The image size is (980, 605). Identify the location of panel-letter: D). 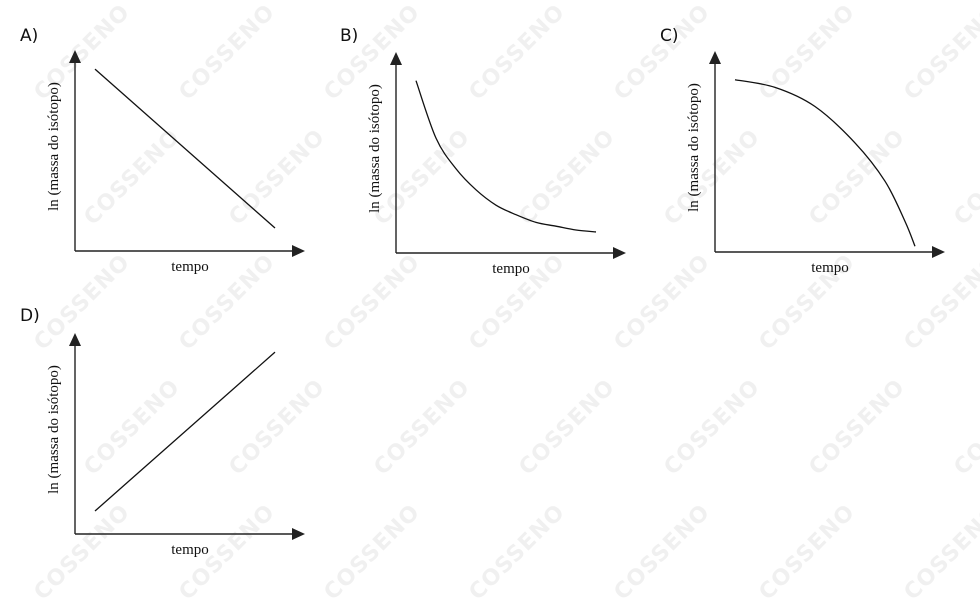
(30, 316).